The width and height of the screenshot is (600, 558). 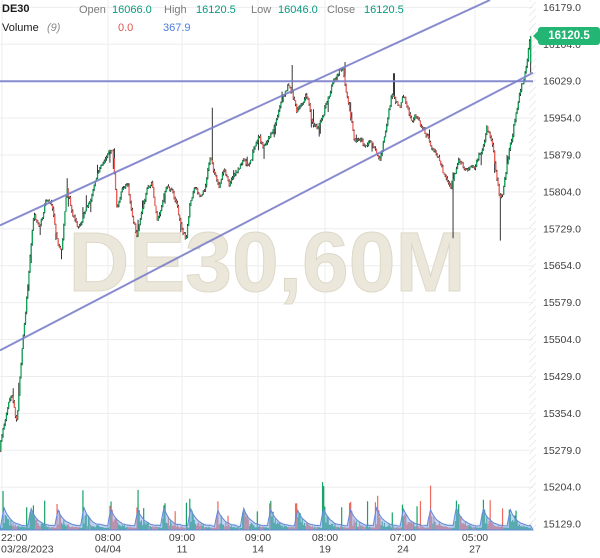 What do you see at coordinates (562, 303) in the screenshot?
I see `price-axis-label: 15579.0` at bounding box center [562, 303].